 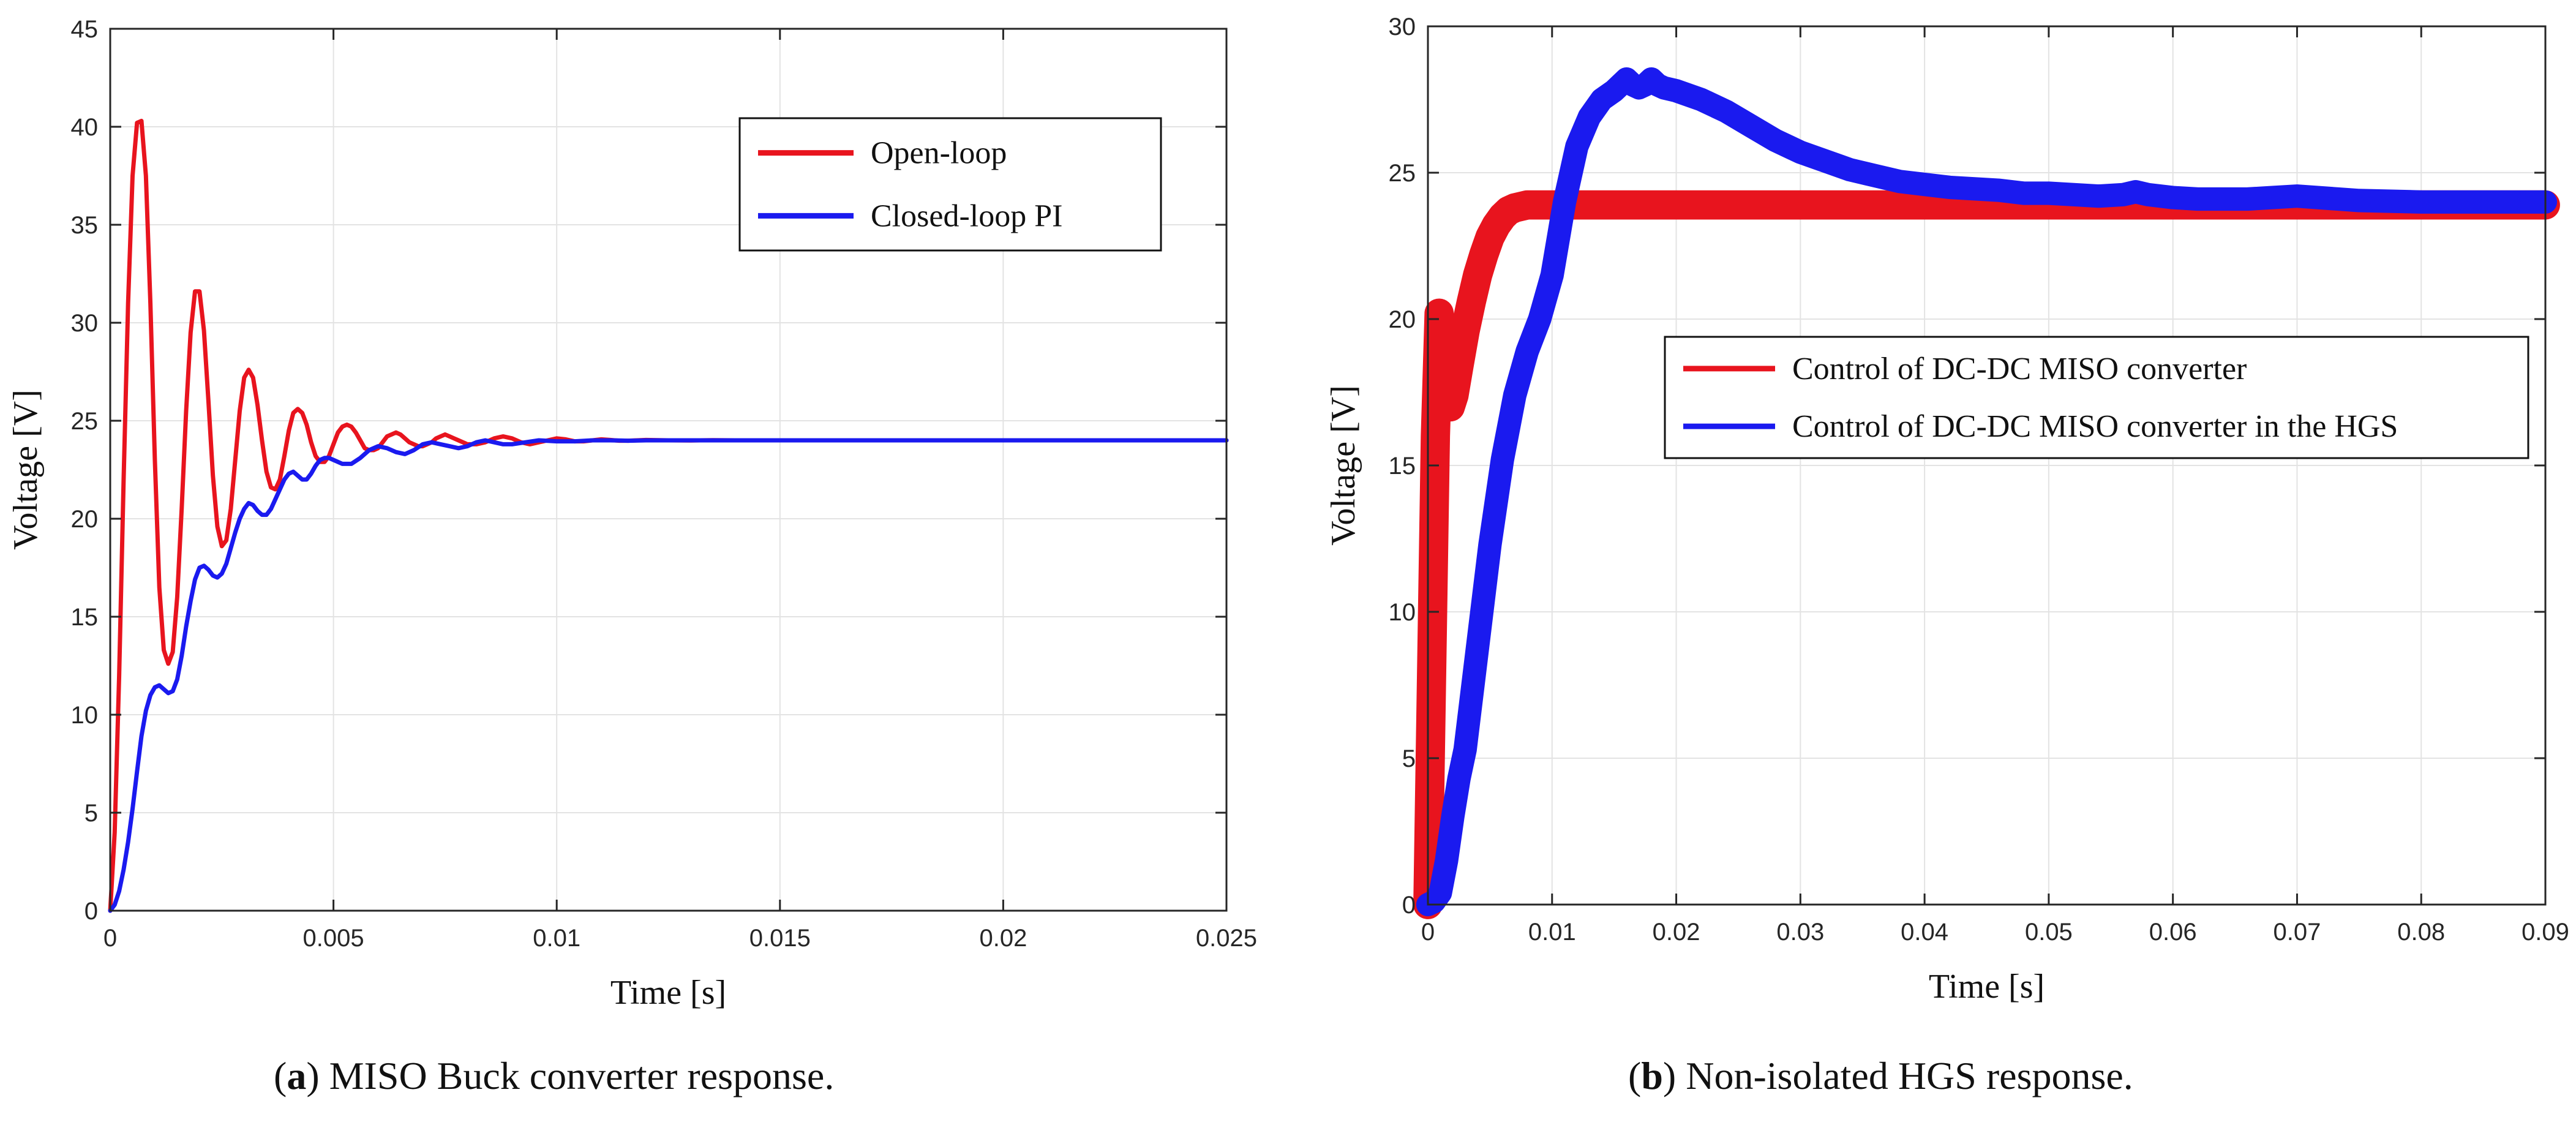 What do you see at coordinates (966, 215) in the screenshot?
I see `legend-label: Closed-loop PI` at bounding box center [966, 215].